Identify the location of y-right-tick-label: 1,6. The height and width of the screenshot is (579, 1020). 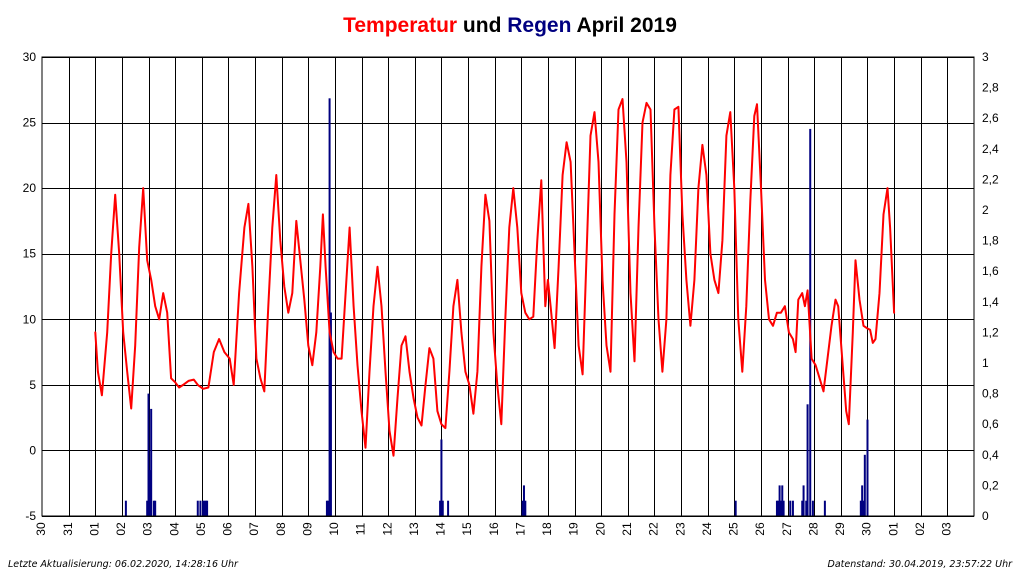
(990, 271).